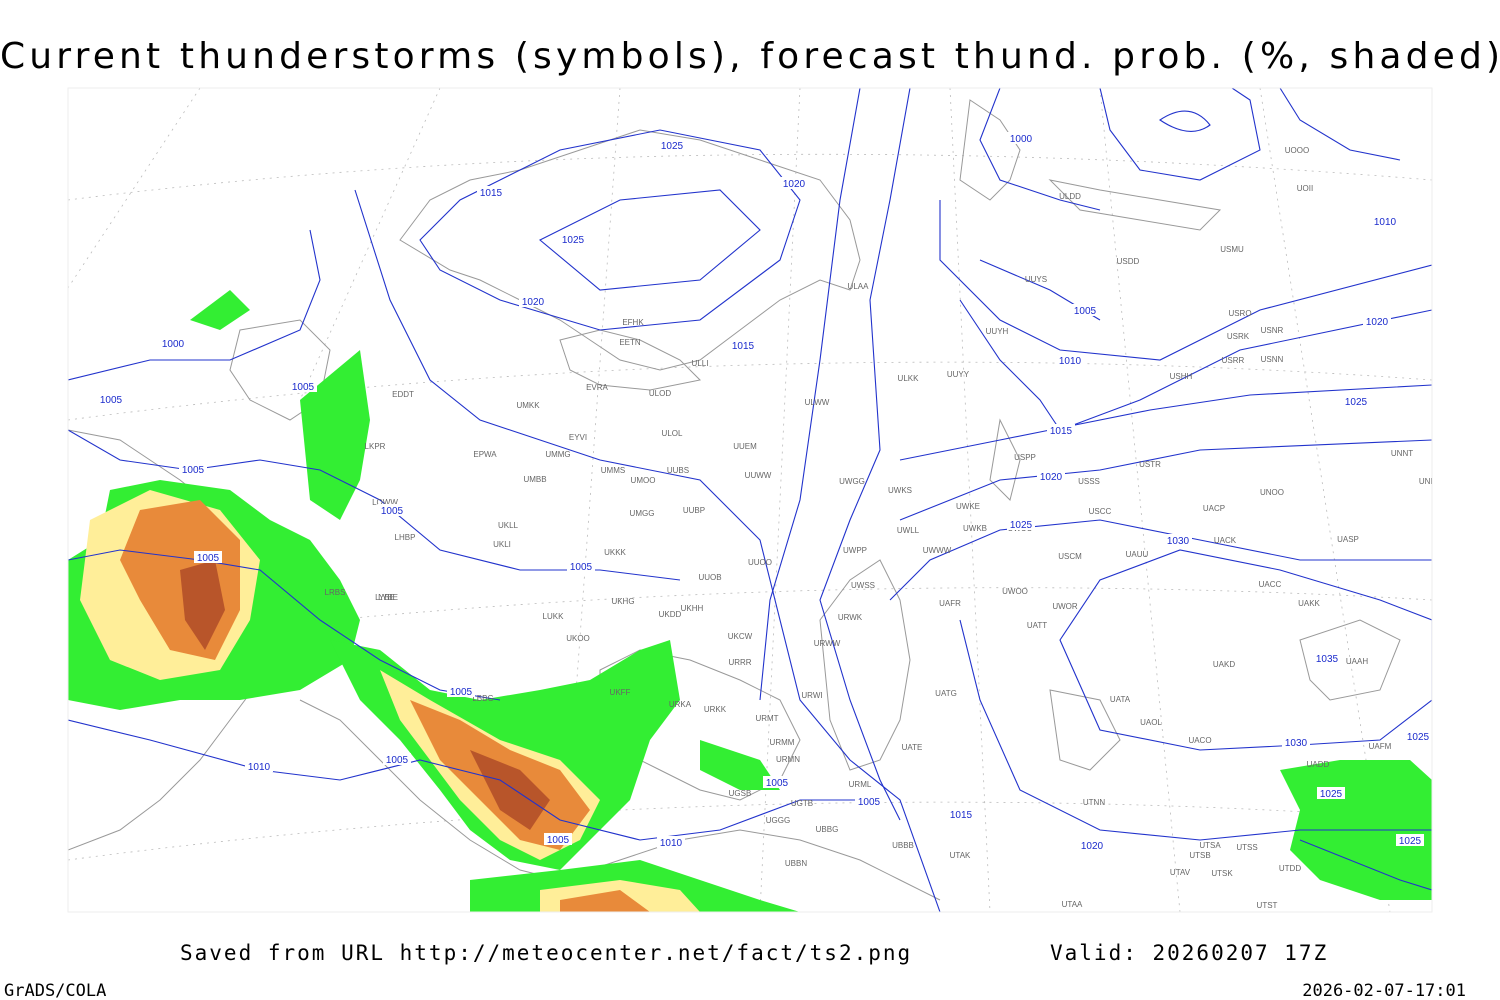 The image size is (1500, 1000). I want to click on station-code: UUYS, so click(1036, 279).